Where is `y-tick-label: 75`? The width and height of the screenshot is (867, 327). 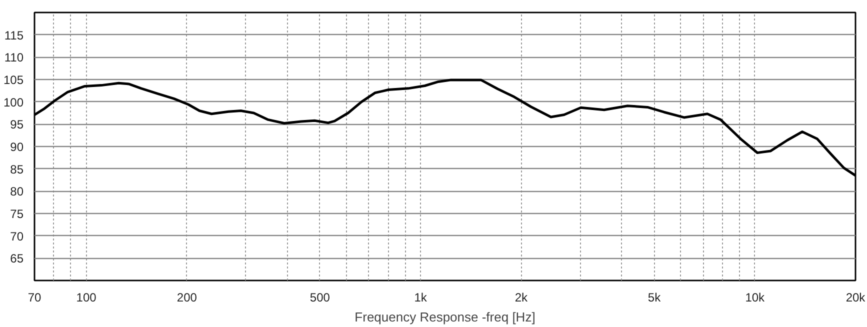
y-tick-label: 75 is located at coordinates (17, 214).